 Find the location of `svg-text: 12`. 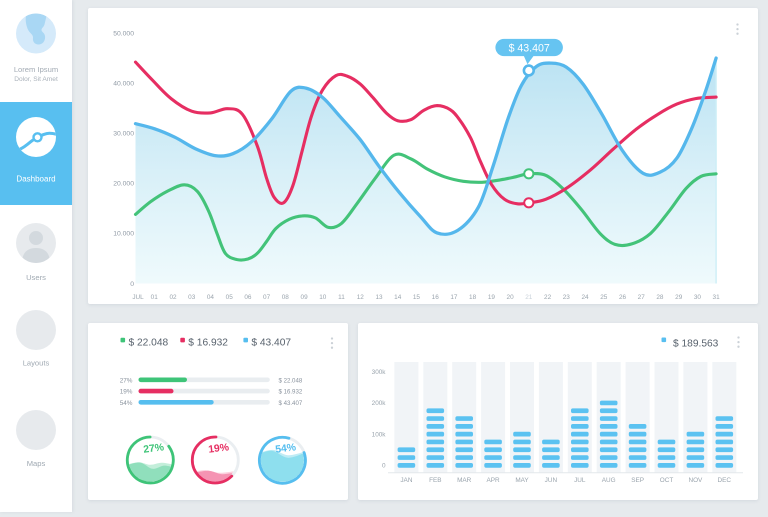

svg-text: 12 is located at coordinates (361, 297).